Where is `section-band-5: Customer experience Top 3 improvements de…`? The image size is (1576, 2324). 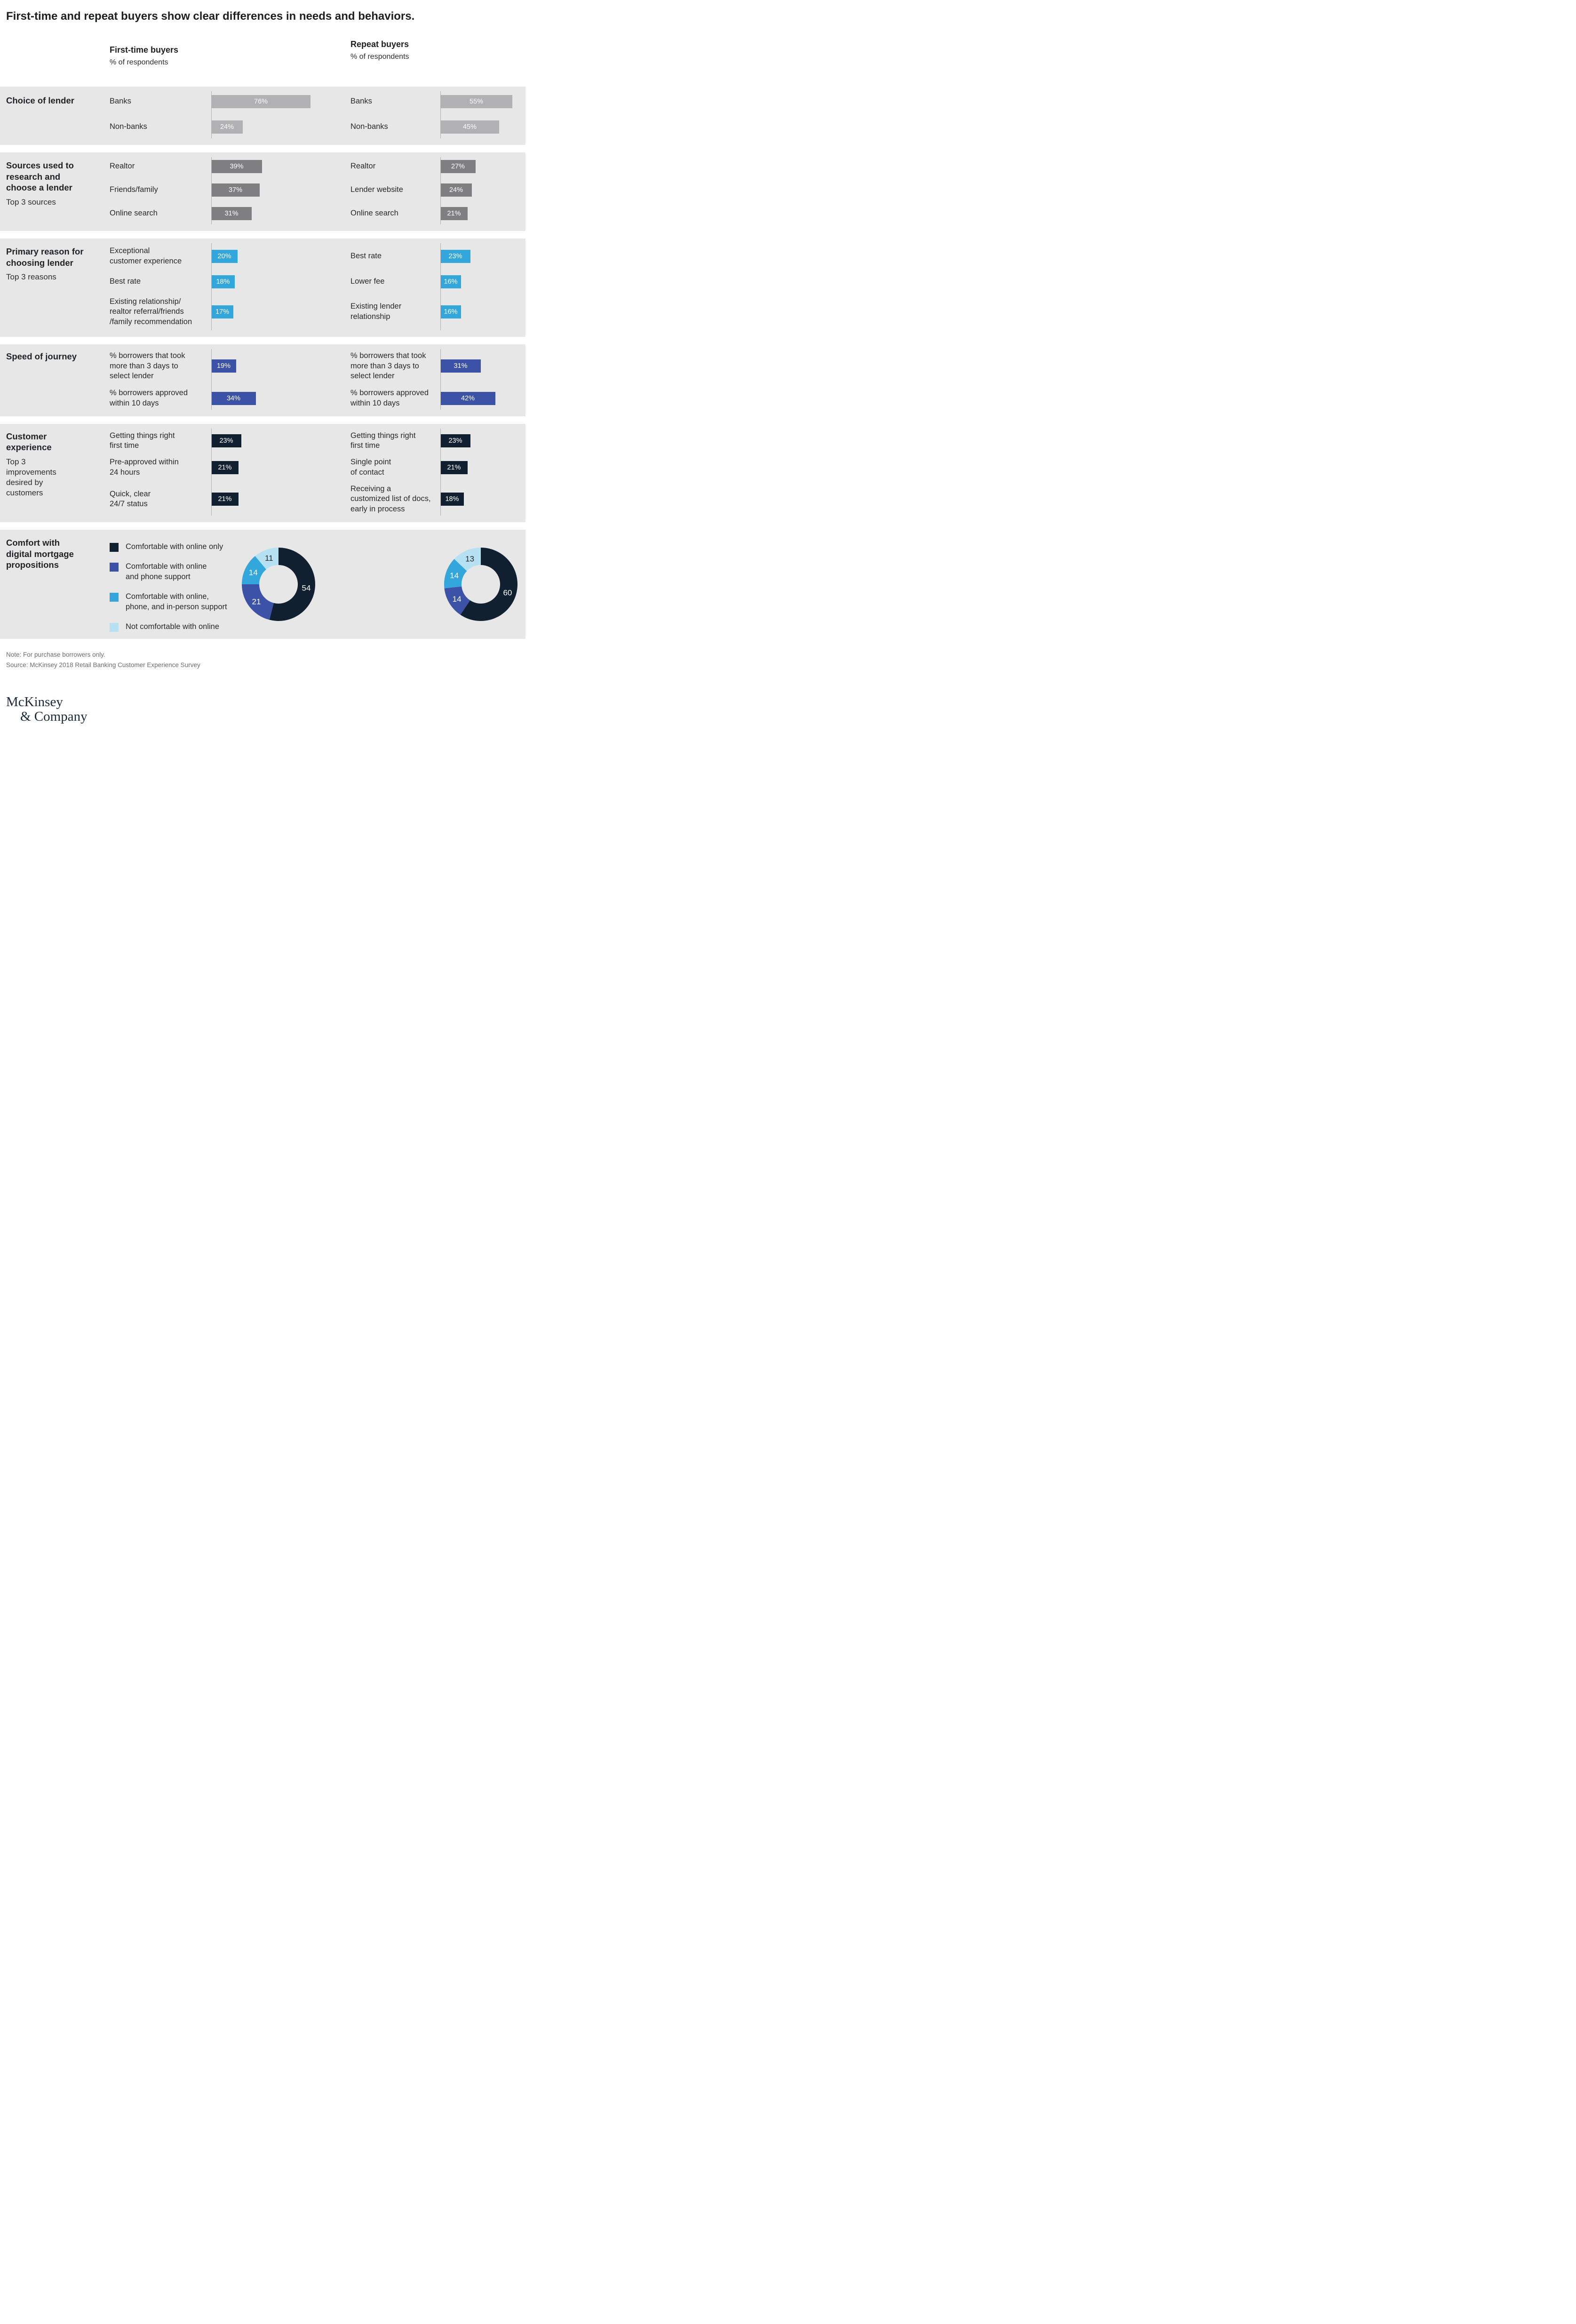 section-band-5: Customer experience Top 3 improvements de… is located at coordinates (262, 473).